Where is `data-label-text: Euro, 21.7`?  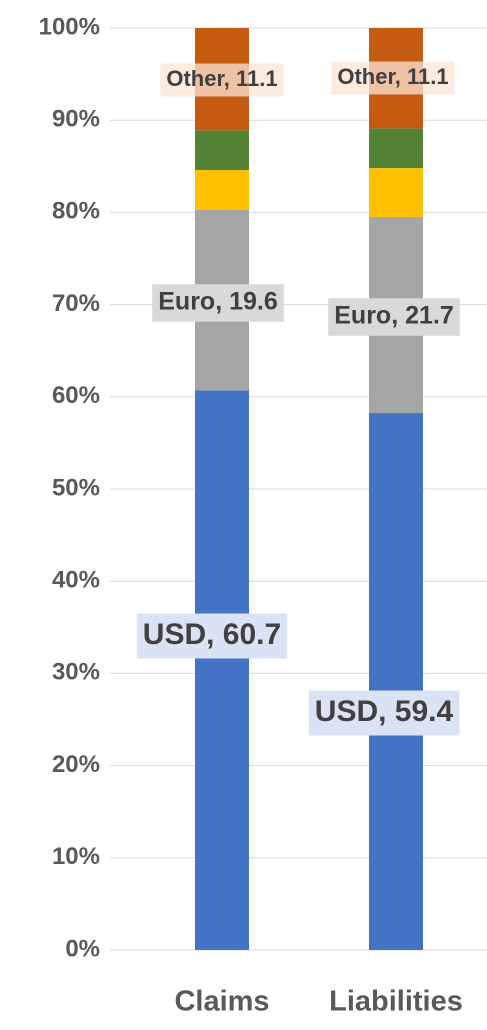 data-label-text: Euro, 21.7 is located at coordinates (394, 316).